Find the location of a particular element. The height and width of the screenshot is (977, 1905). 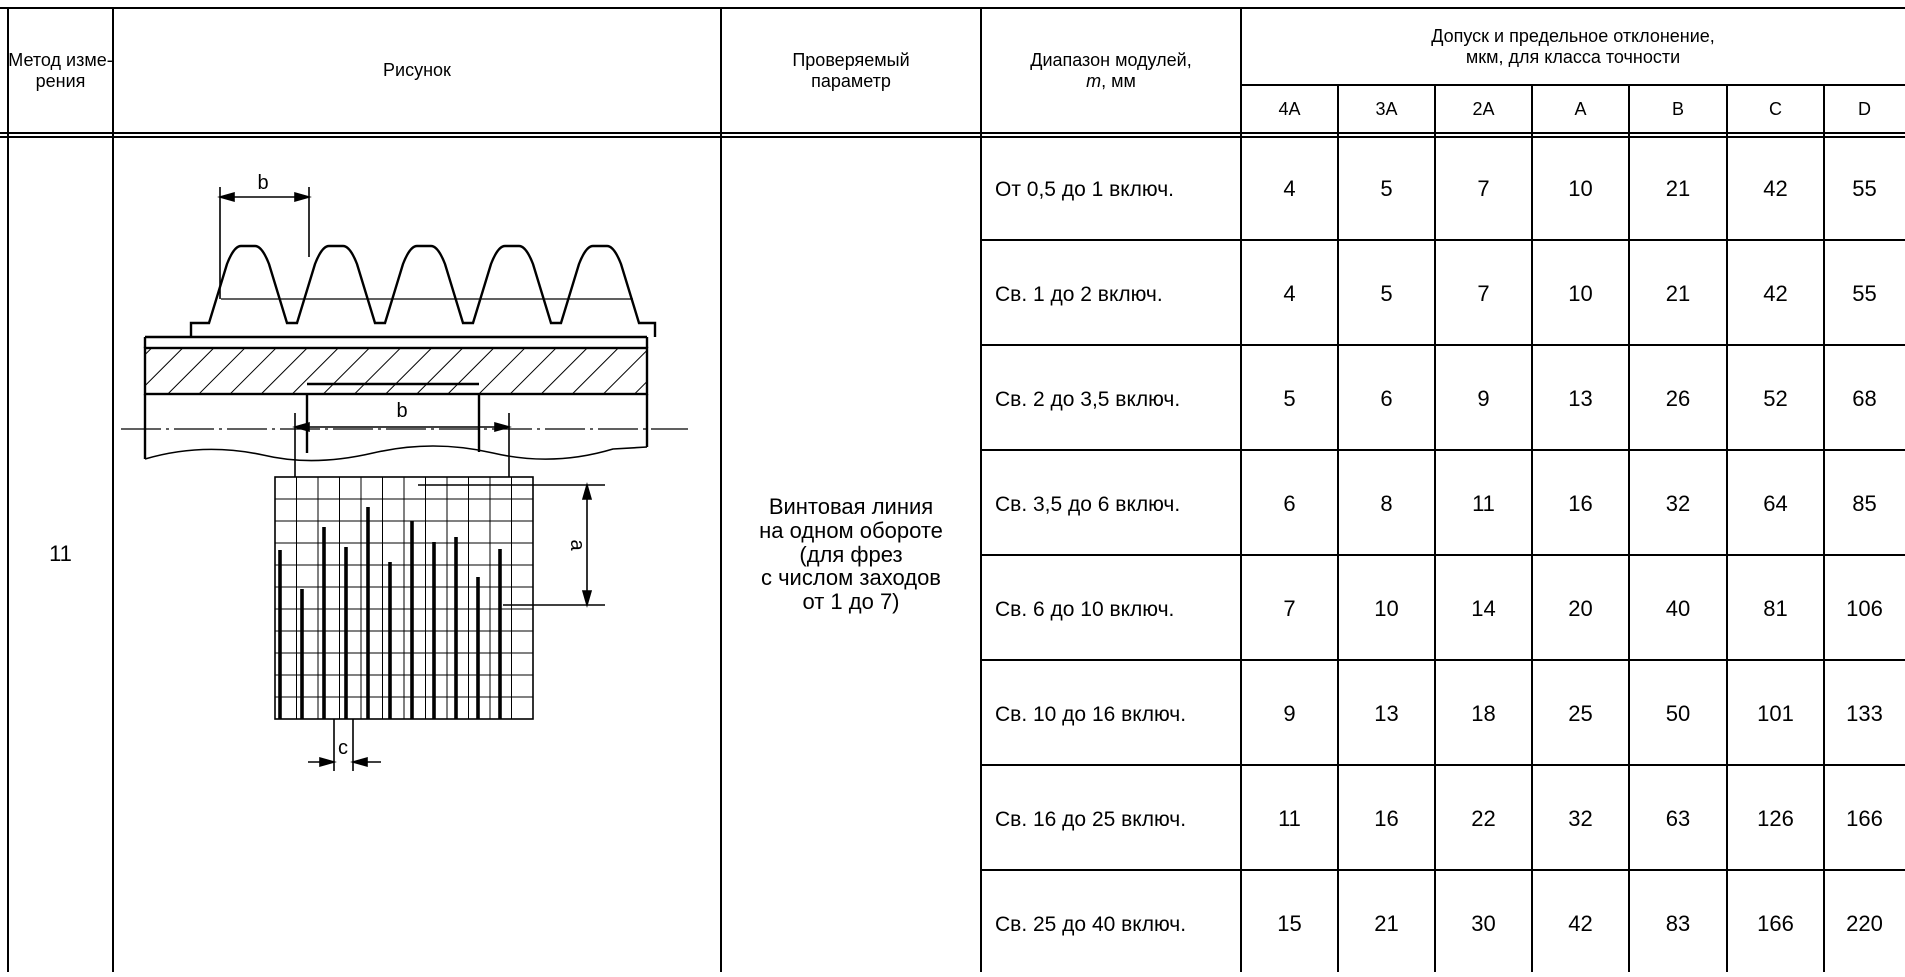

header-method: Метод изме- рения is located at coordinates (60, 70).